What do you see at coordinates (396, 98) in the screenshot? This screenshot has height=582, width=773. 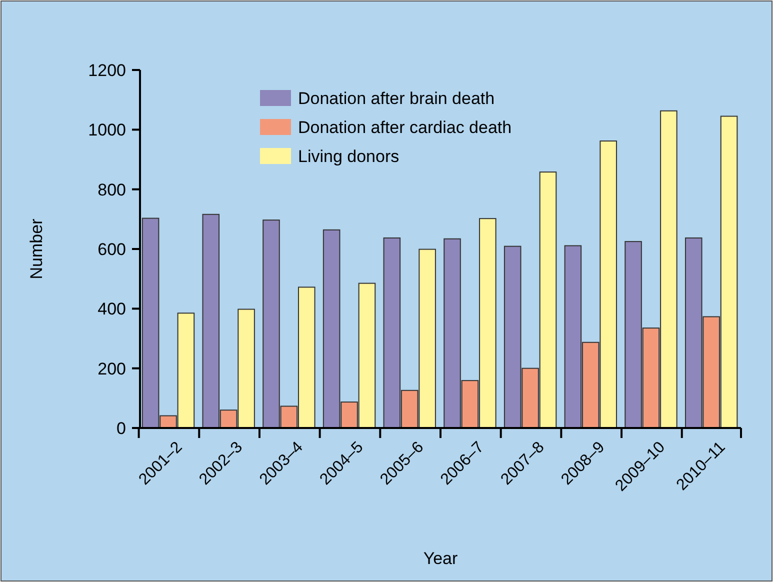 I see `legend-label: Donation after brain death` at bounding box center [396, 98].